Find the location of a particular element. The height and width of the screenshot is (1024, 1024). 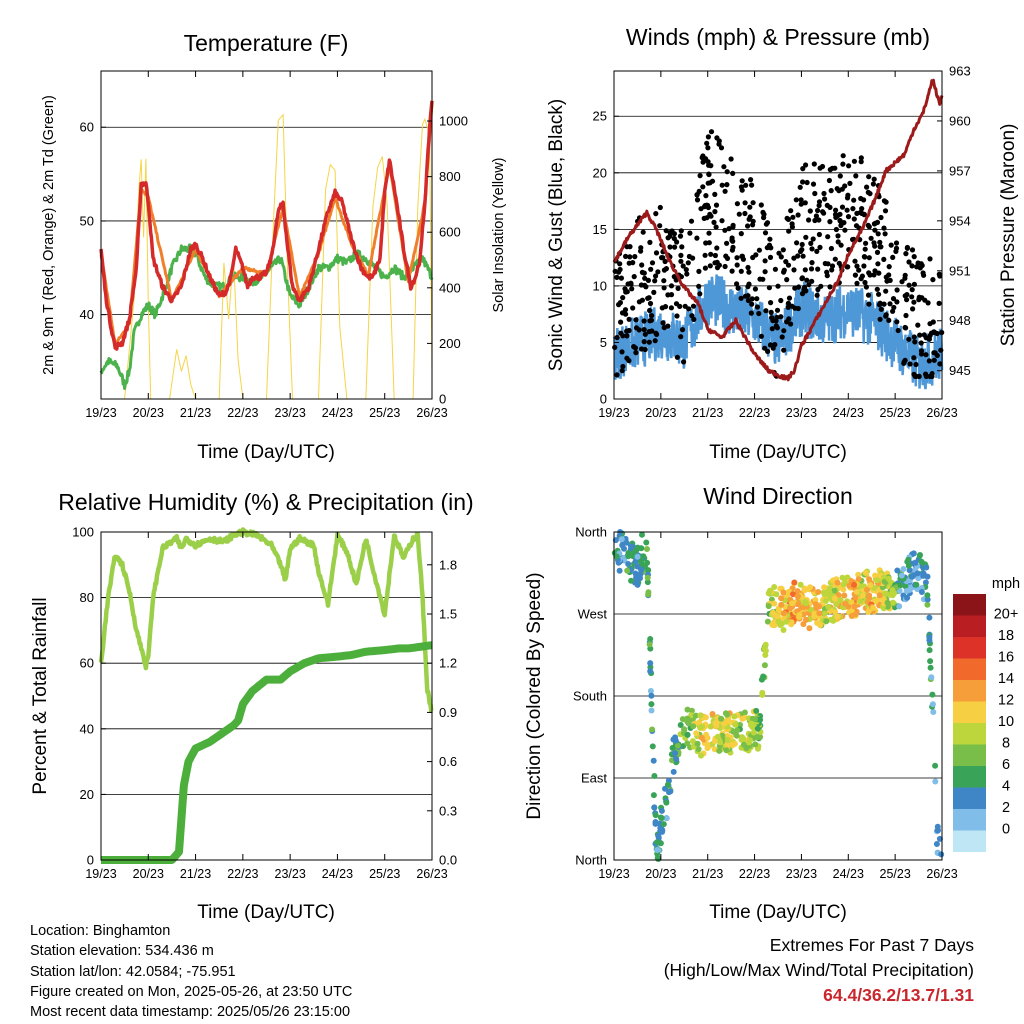

pressure-ylabel: Station Pressure (Maroon) is located at coordinates (1008, 235).